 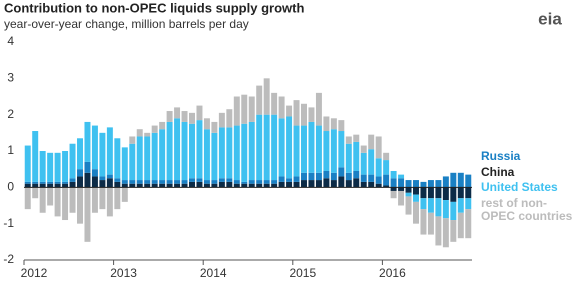 What do you see at coordinates (519, 187) in the screenshot?
I see `legend-label: United States` at bounding box center [519, 187].